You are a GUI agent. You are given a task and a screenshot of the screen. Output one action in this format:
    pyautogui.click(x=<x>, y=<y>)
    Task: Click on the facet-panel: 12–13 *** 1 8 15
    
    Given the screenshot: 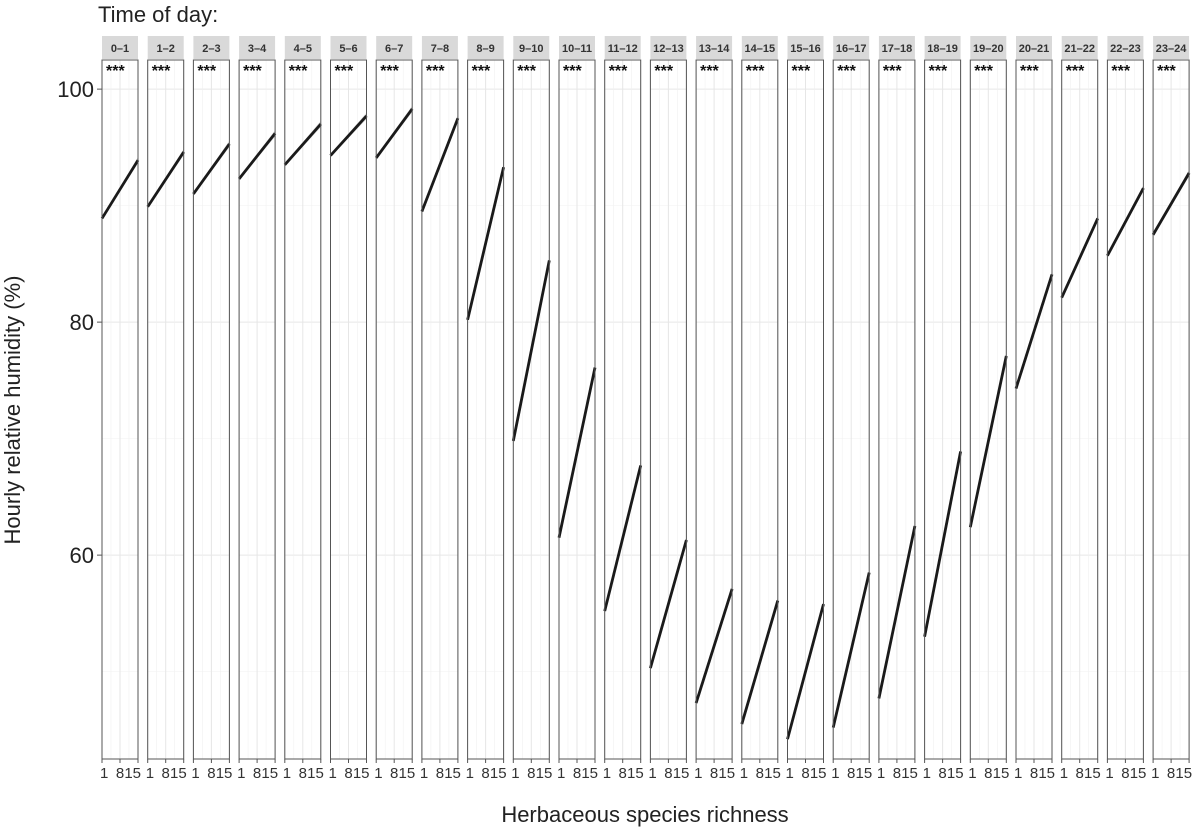 What is the action you would take?
    pyautogui.click(x=668, y=409)
    